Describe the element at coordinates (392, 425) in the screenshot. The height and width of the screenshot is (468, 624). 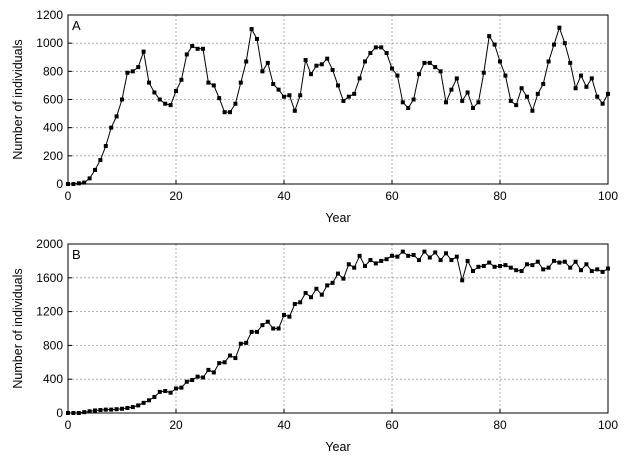
I see `panel-b-x-tick-label: 60` at that location.